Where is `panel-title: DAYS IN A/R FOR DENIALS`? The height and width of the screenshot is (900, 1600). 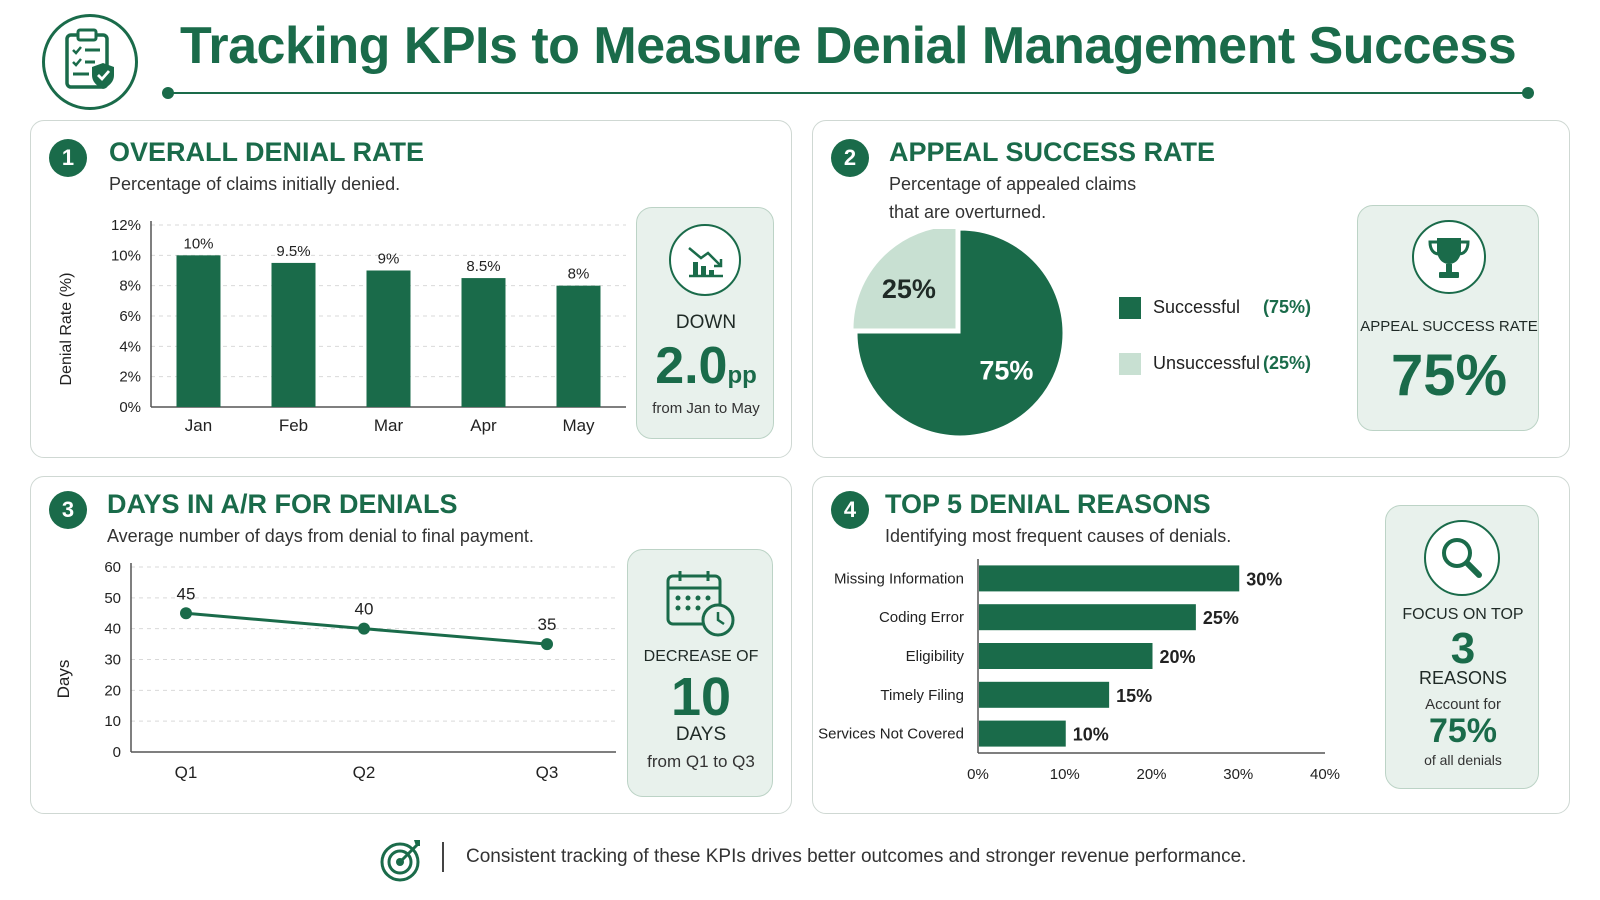
panel-title: DAYS IN A/R FOR DENIALS is located at coordinates (282, 504).